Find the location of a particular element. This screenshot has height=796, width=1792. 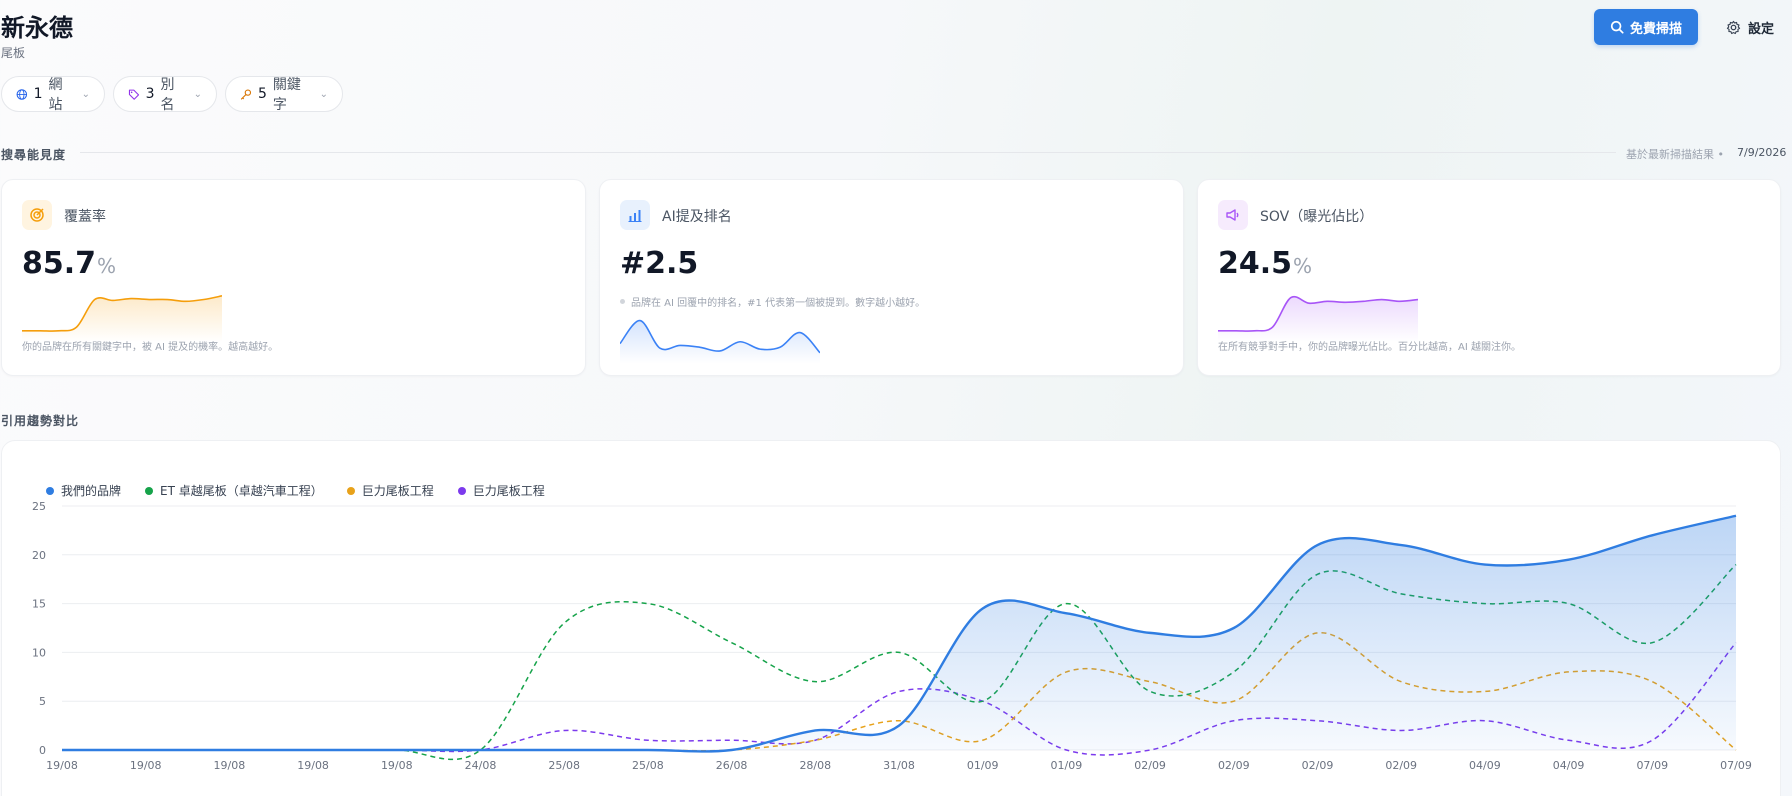

filter-aliases: 3 別名 ⌄ is located at coordinates (165, 94).